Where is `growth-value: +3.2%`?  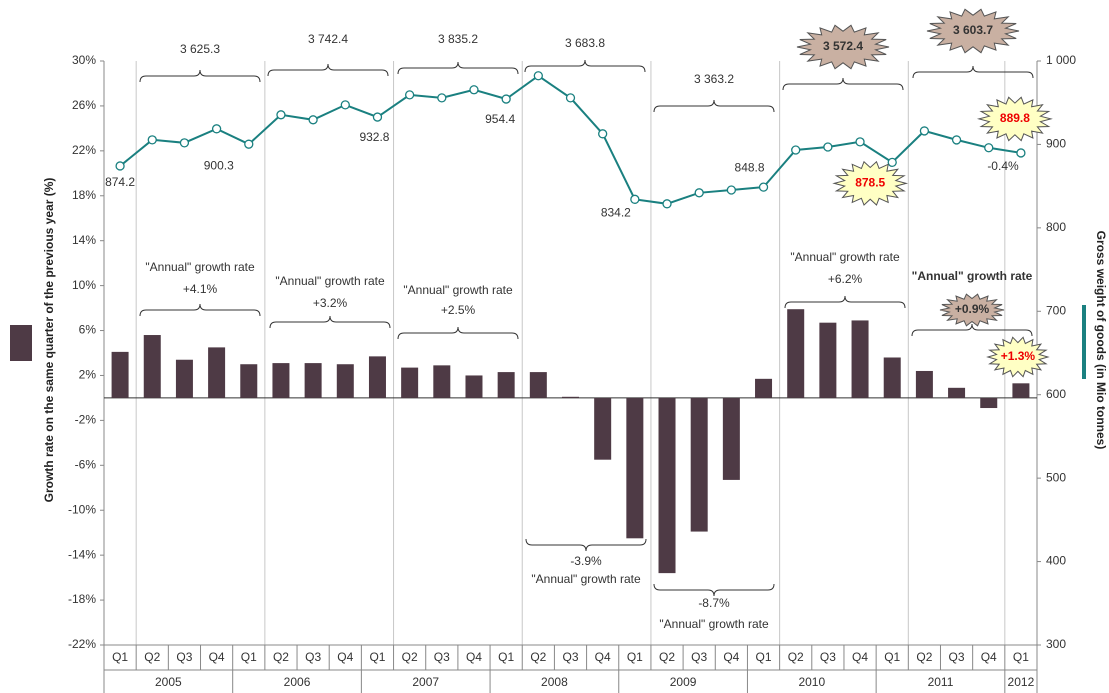
growth-value: +3.2% is located at coordinates (330, 303).